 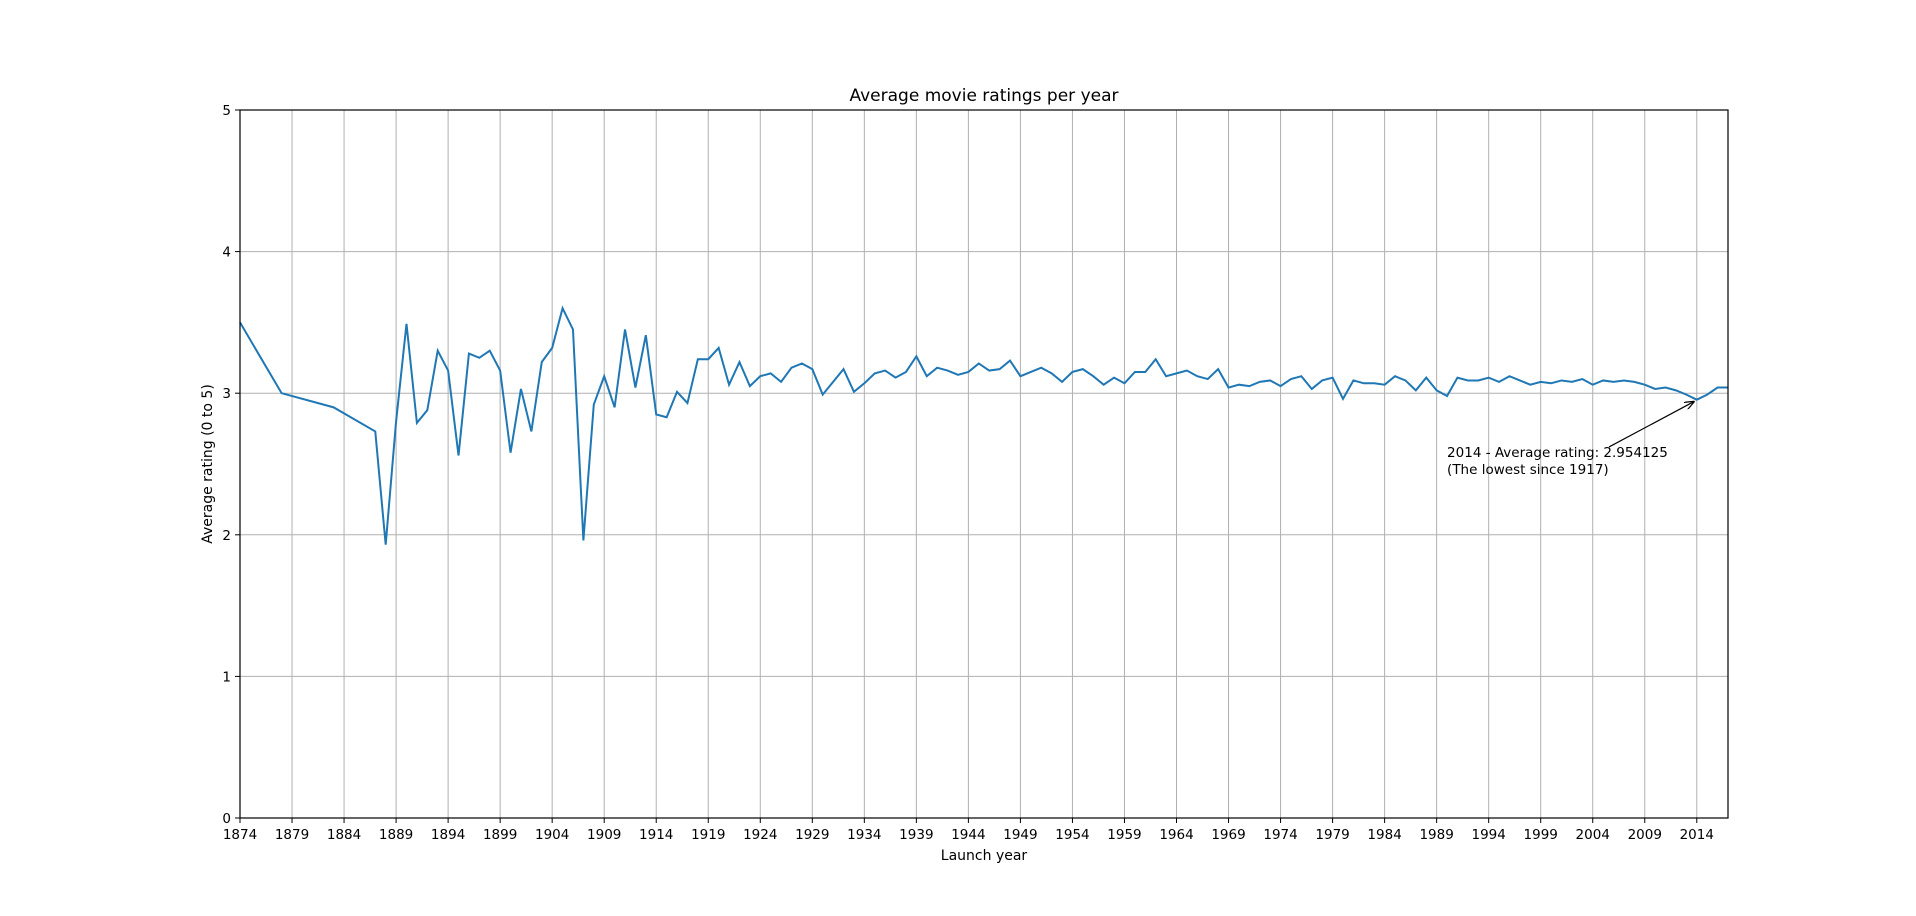 What do you see at coordinates (1488, 835) in the screenshot?
I see `x-tick-label: 1994` at bounding box center [1488, 835].